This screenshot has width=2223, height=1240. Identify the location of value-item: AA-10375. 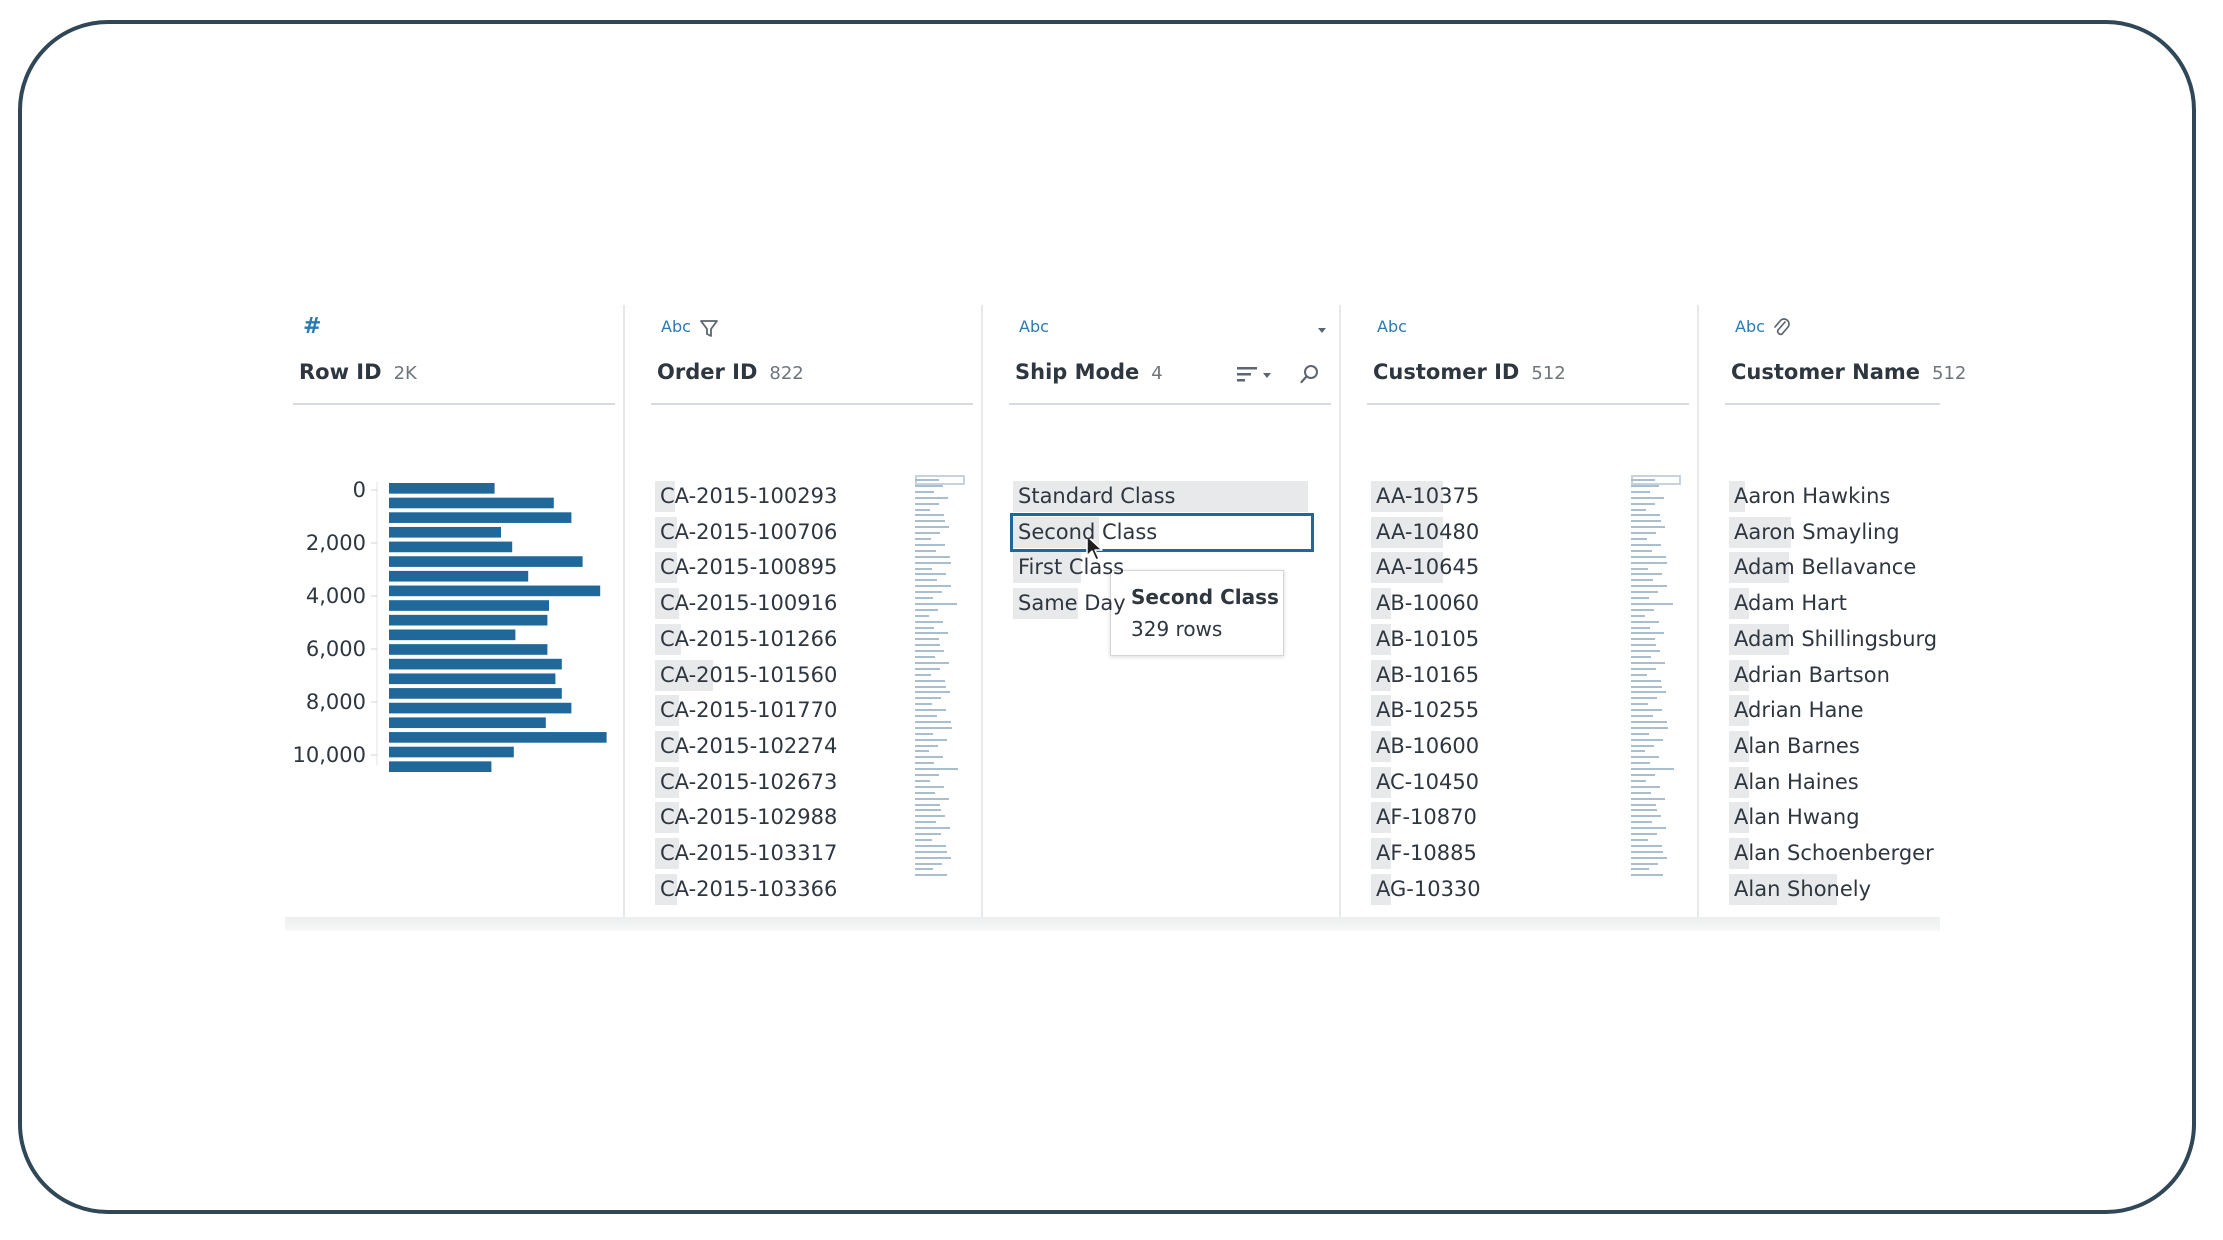
(1425, 496).